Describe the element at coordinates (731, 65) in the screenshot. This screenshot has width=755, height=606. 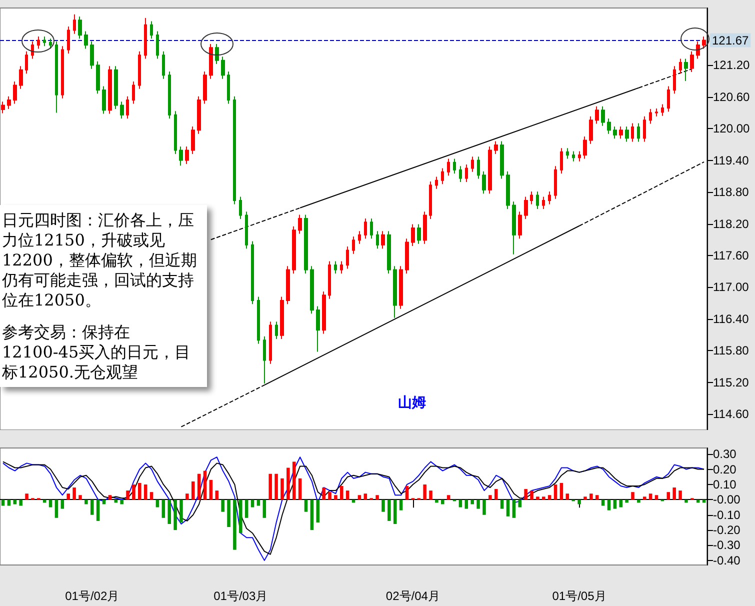
I see `y-tick-label: 121.20` at that location.